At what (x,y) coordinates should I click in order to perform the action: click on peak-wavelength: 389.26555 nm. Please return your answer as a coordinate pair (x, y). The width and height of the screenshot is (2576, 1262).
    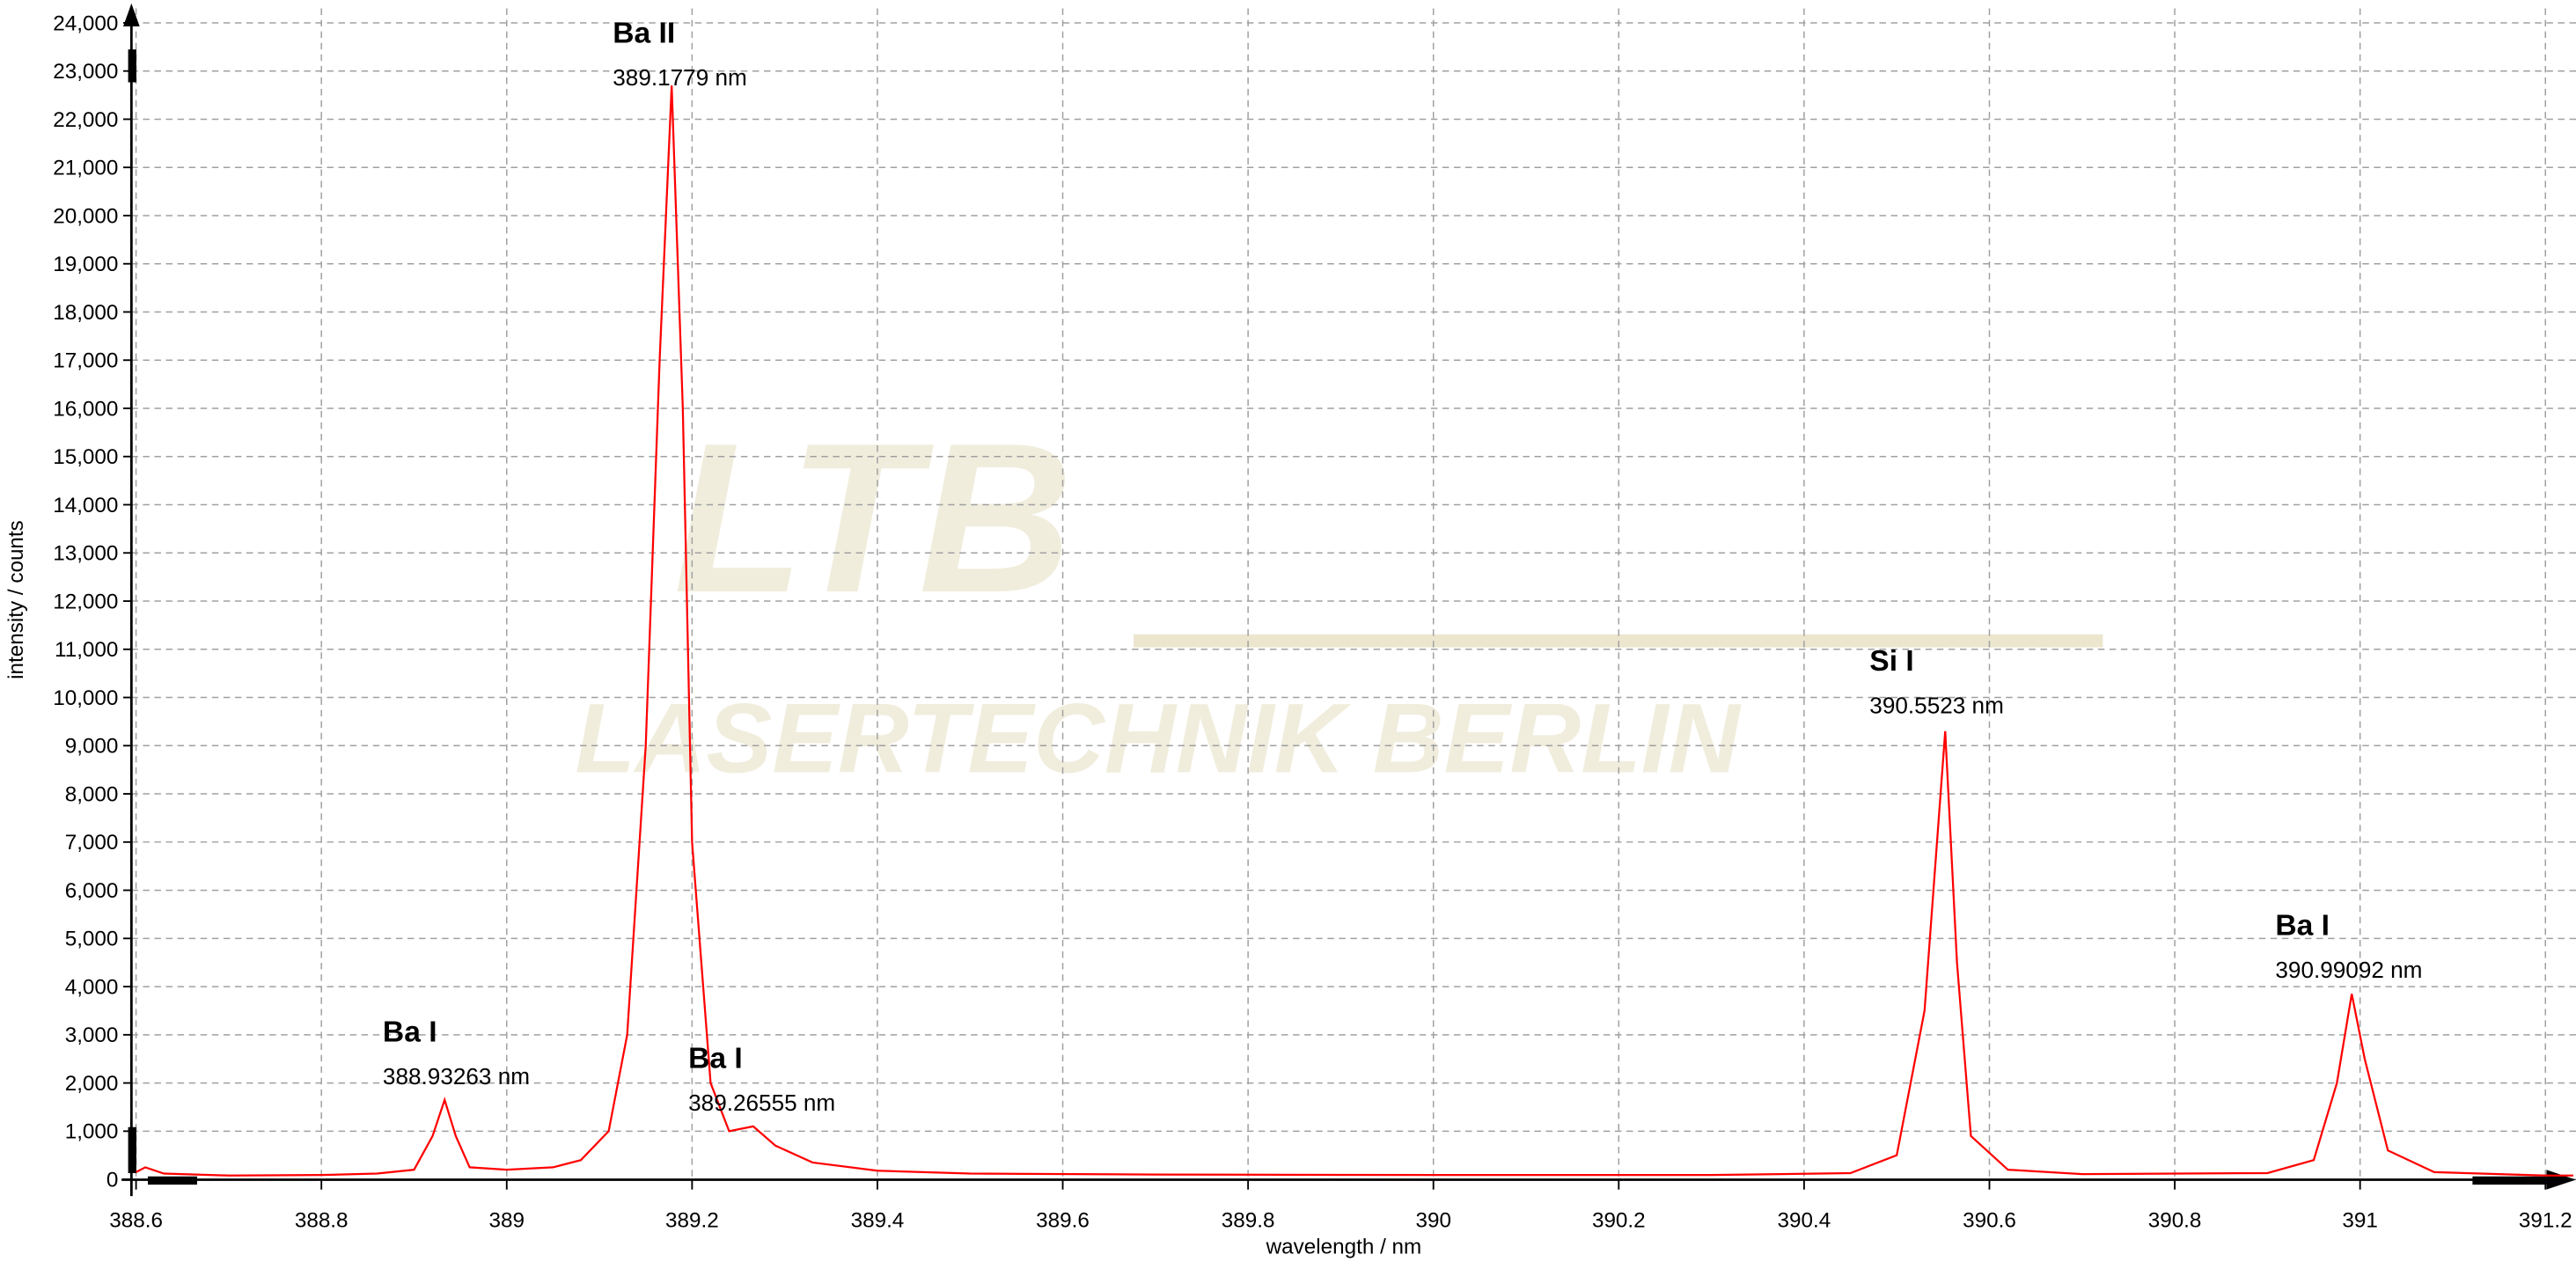
    Looking at the image, I should click on (761, 1103).